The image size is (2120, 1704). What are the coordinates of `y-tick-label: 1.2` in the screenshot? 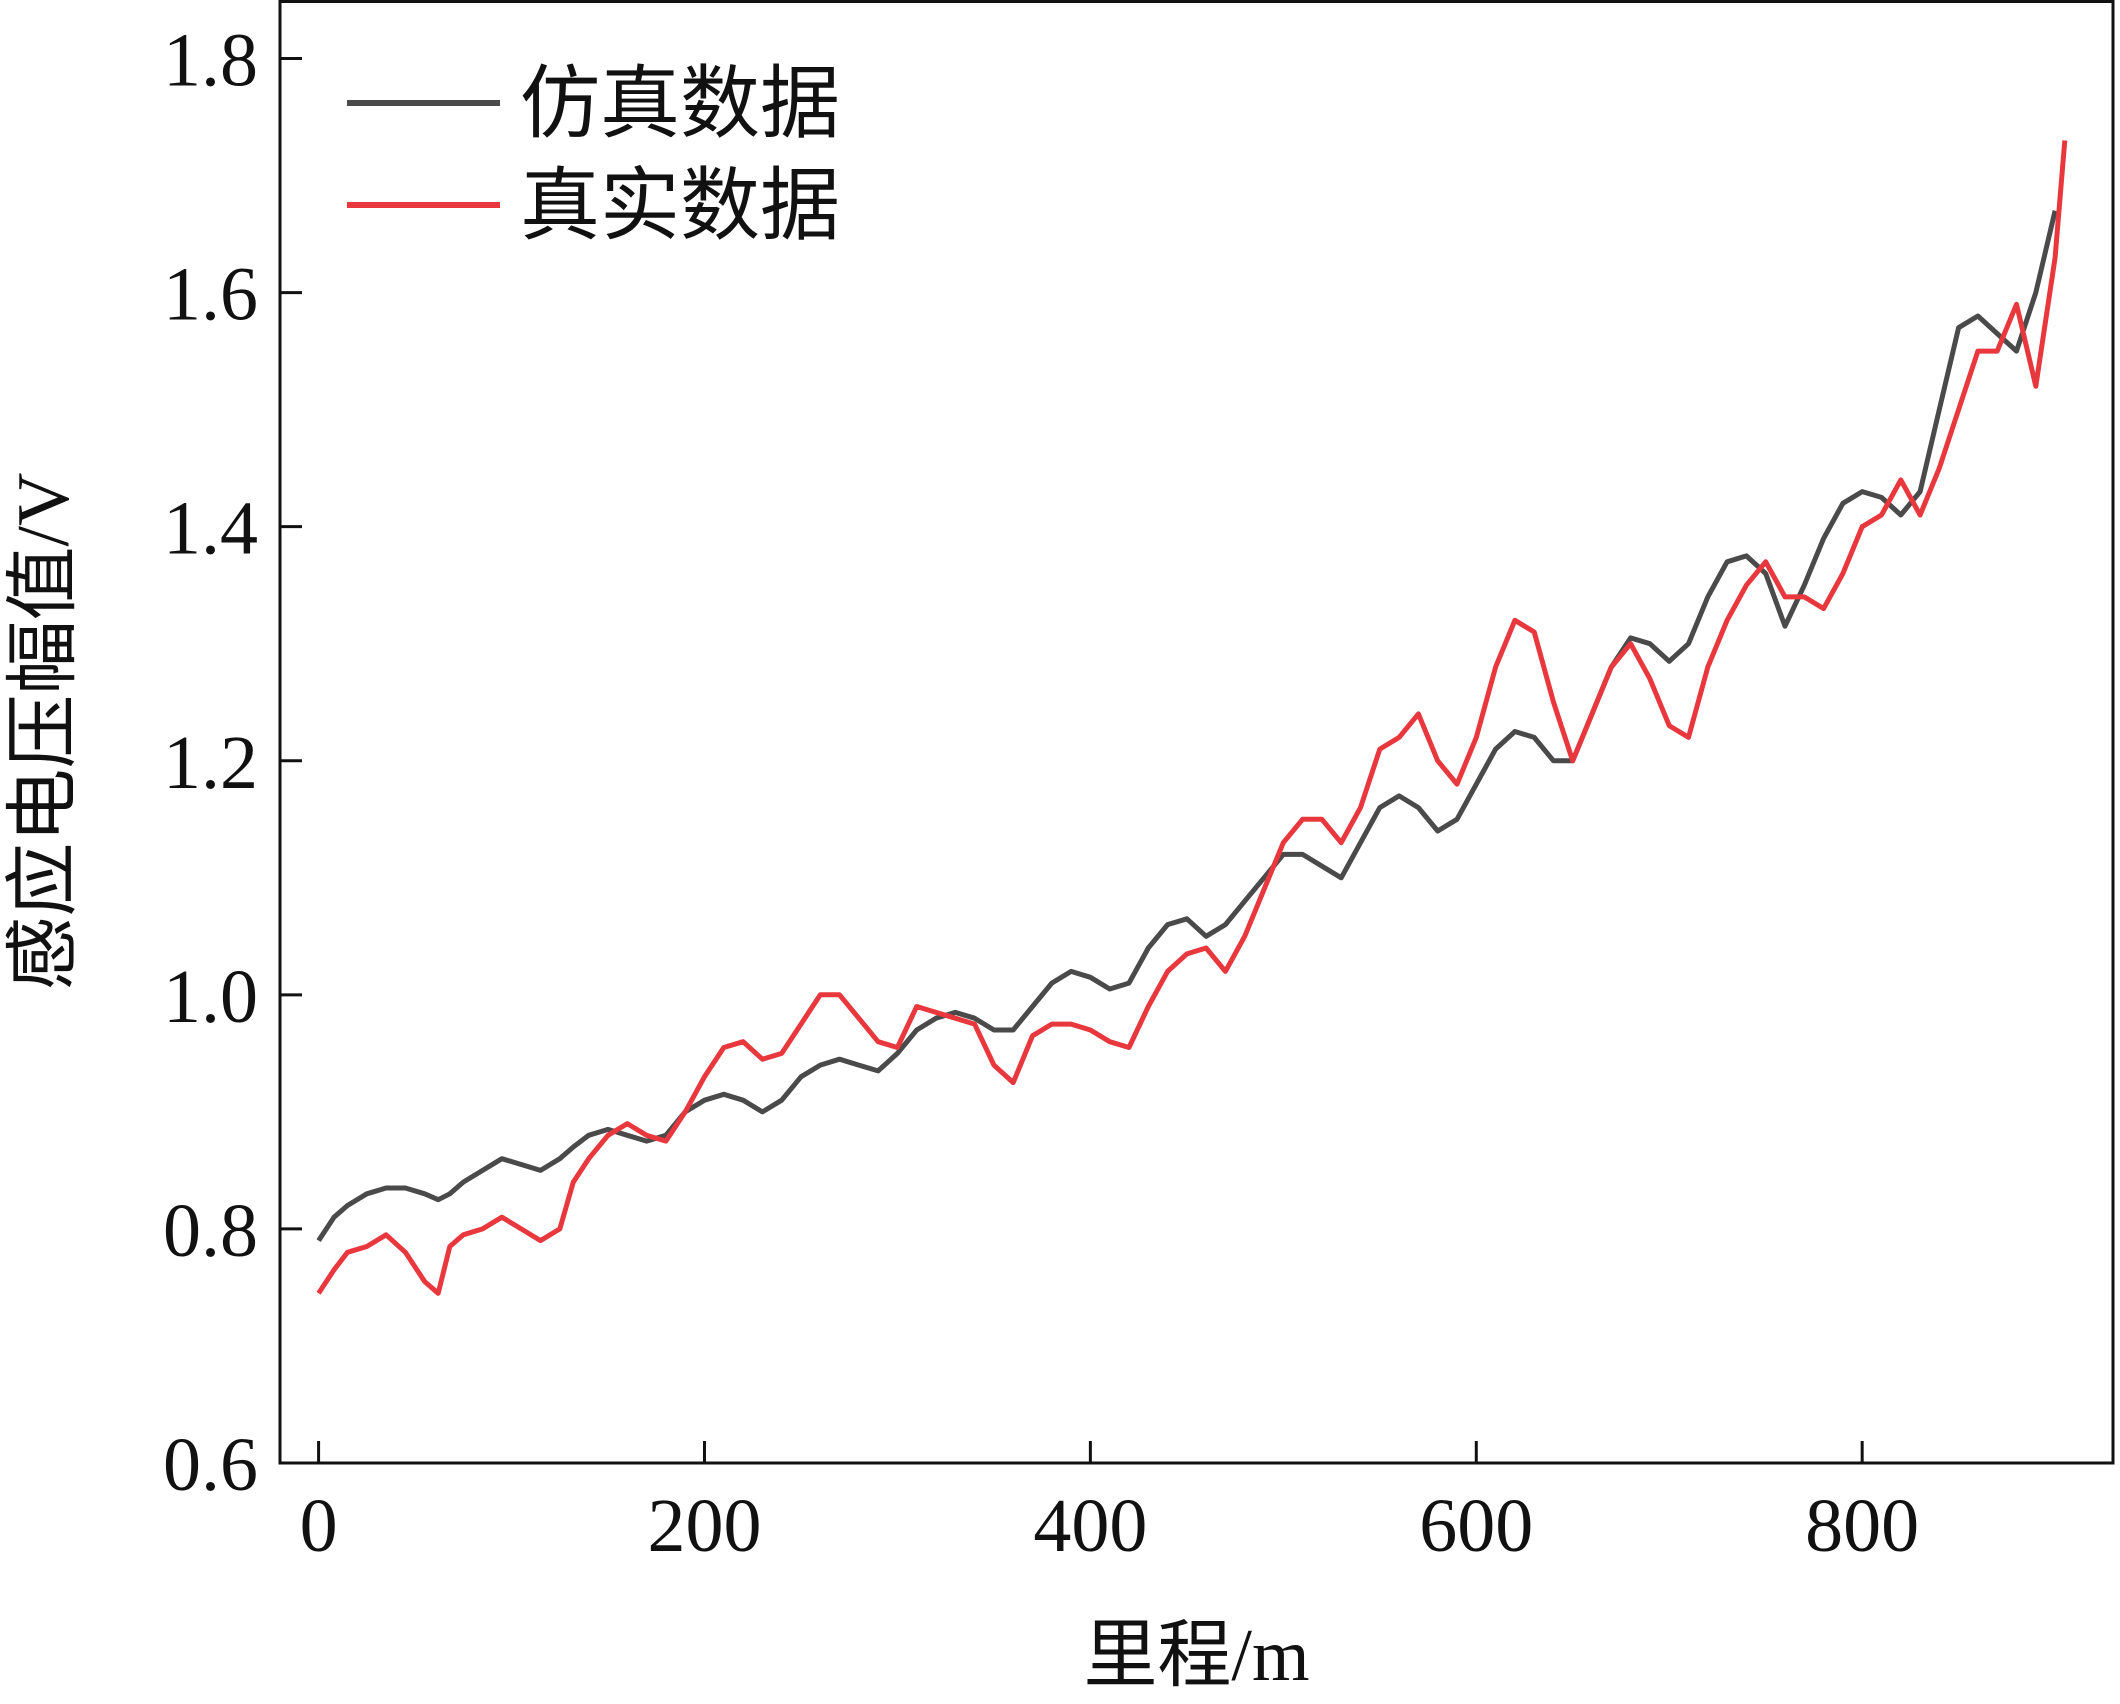 It's located at (210, 763).